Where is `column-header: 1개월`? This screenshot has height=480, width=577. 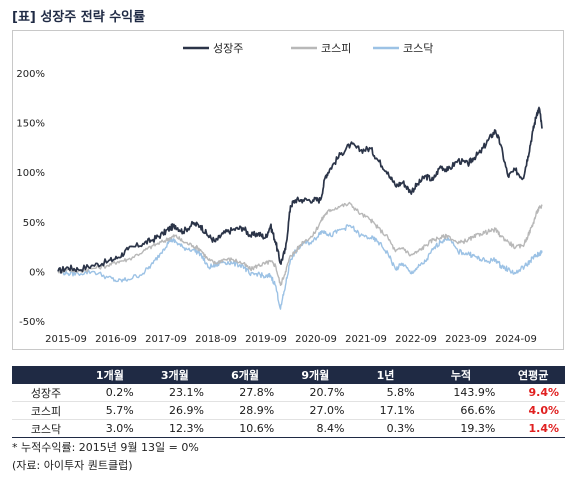 column-header: 1개월 is located at coordinates (110, 375).